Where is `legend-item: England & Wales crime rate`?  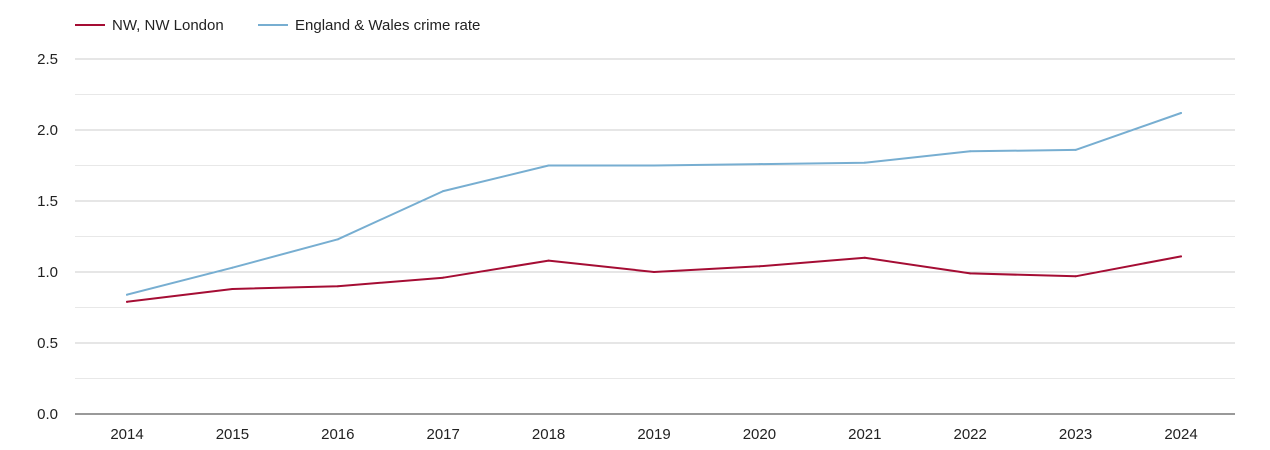 legend-item: England & Wales crime rate is located at coordinates (369, 25).